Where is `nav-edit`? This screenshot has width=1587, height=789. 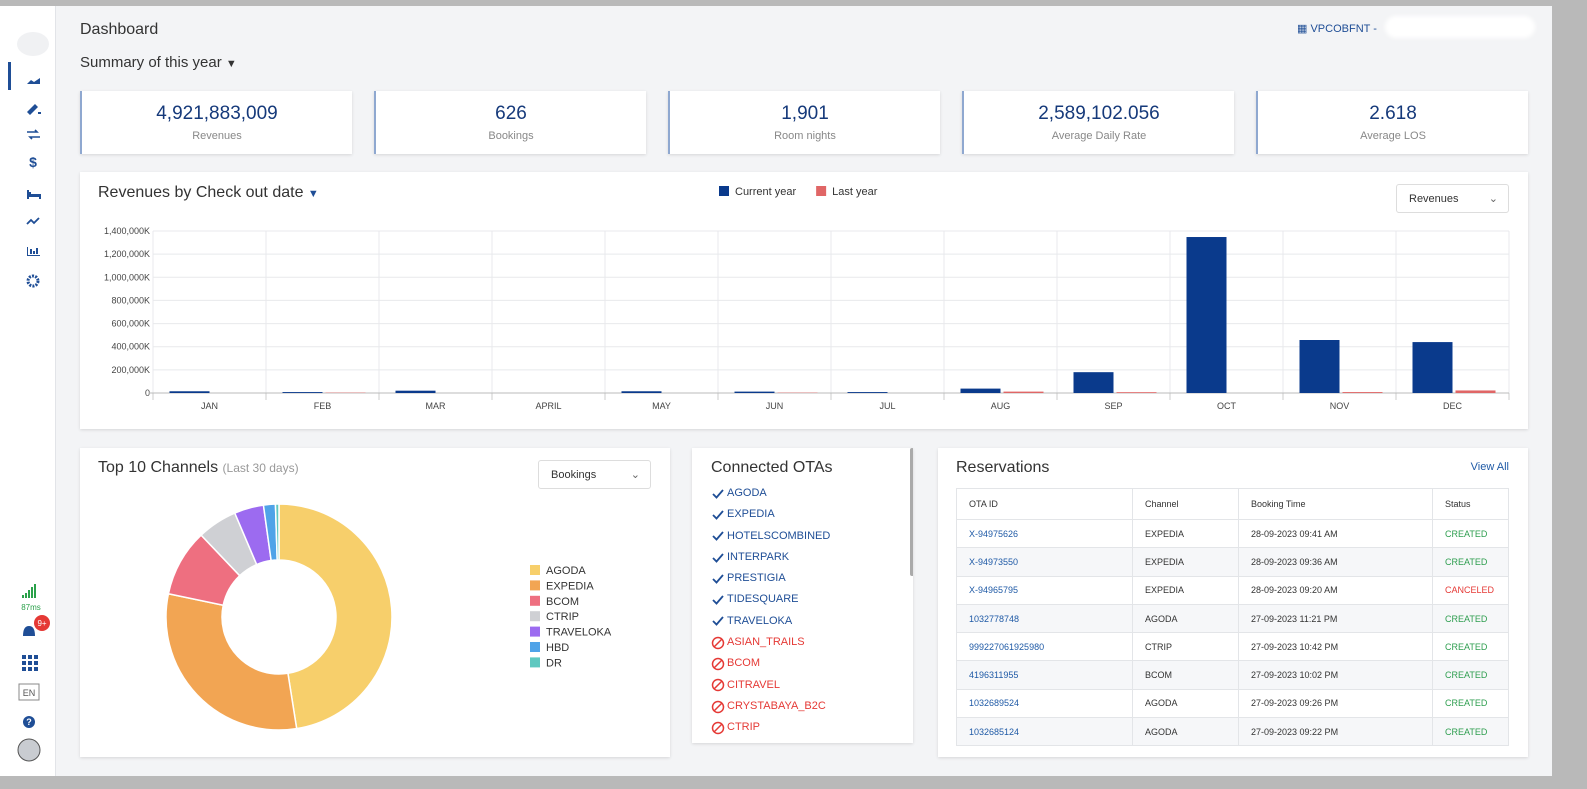 nav-edit is located at coordinates (34, 109).